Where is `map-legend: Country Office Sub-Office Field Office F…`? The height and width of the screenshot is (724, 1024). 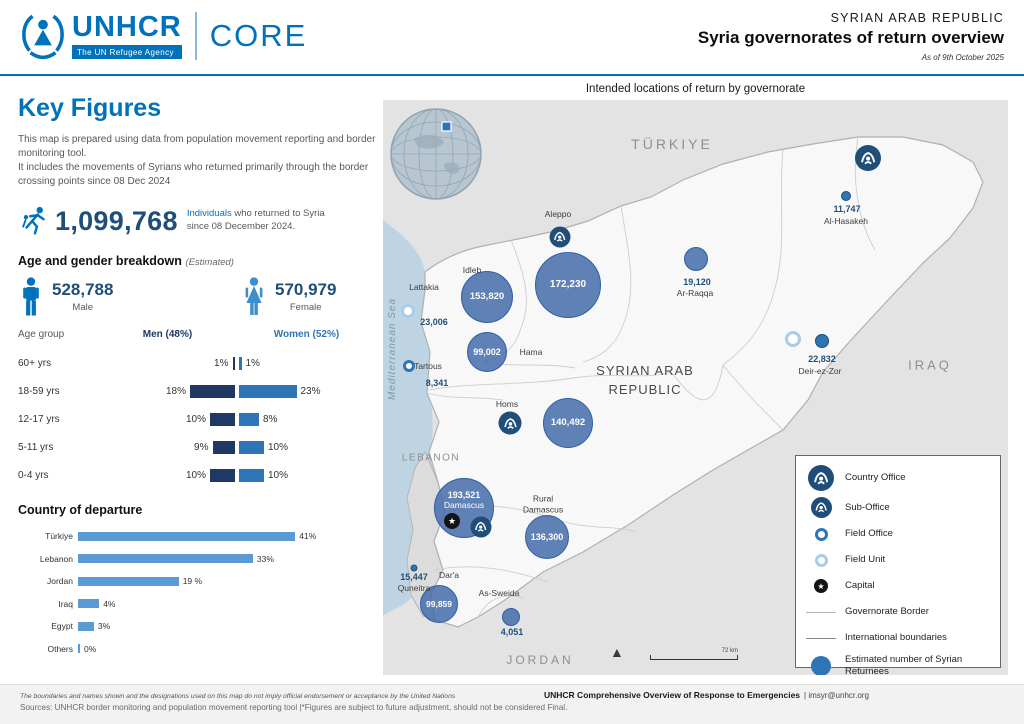 map-legend: Country Office Sub-Office Field Office F… is located at coordinates (898, 565).